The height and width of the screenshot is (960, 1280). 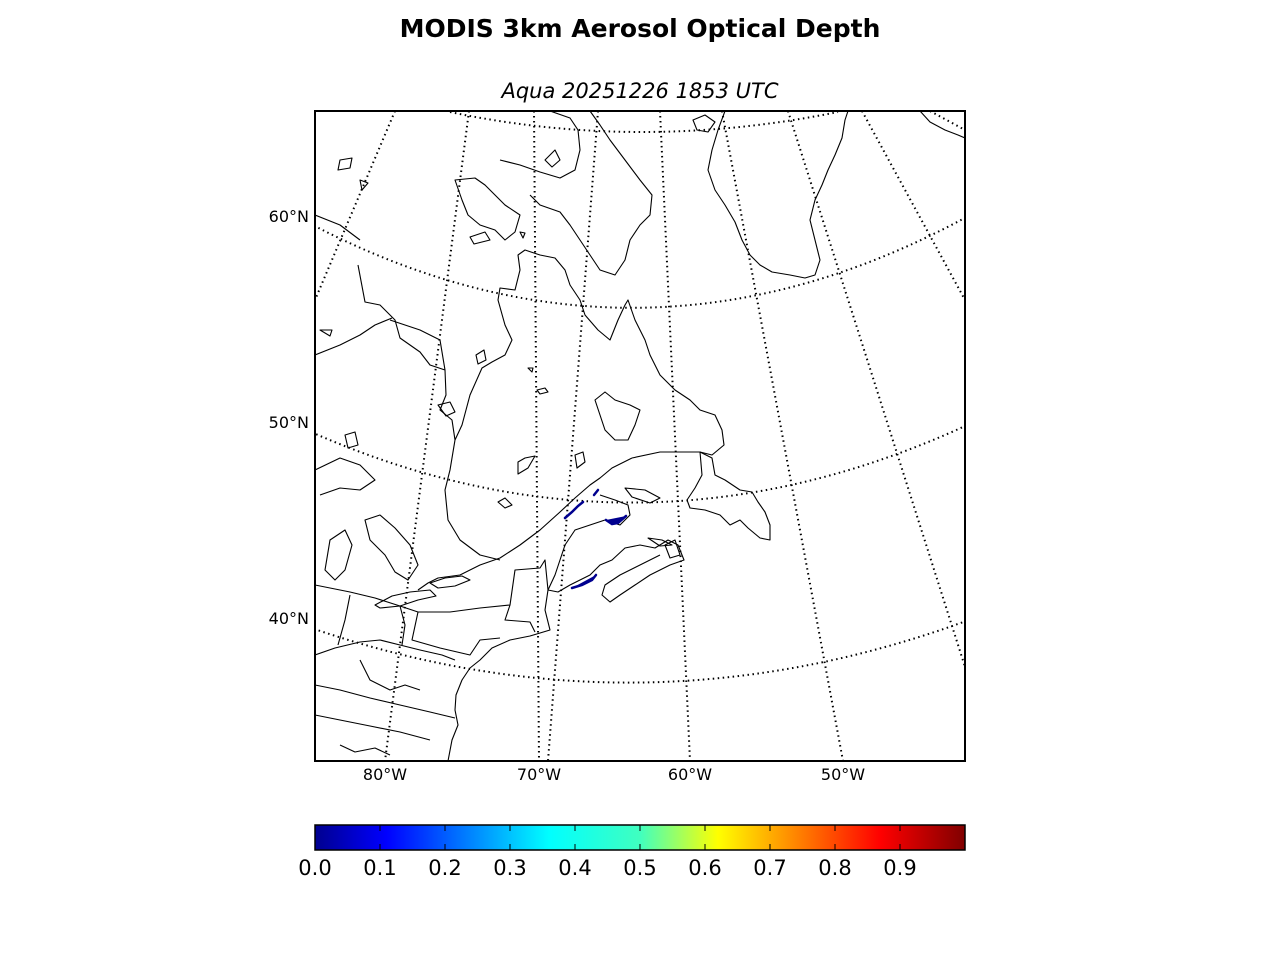 What do you see at coordinates (405, 599) in the screenshot?
I see `coastline-great-lakes` at bounding box center [405, 599].